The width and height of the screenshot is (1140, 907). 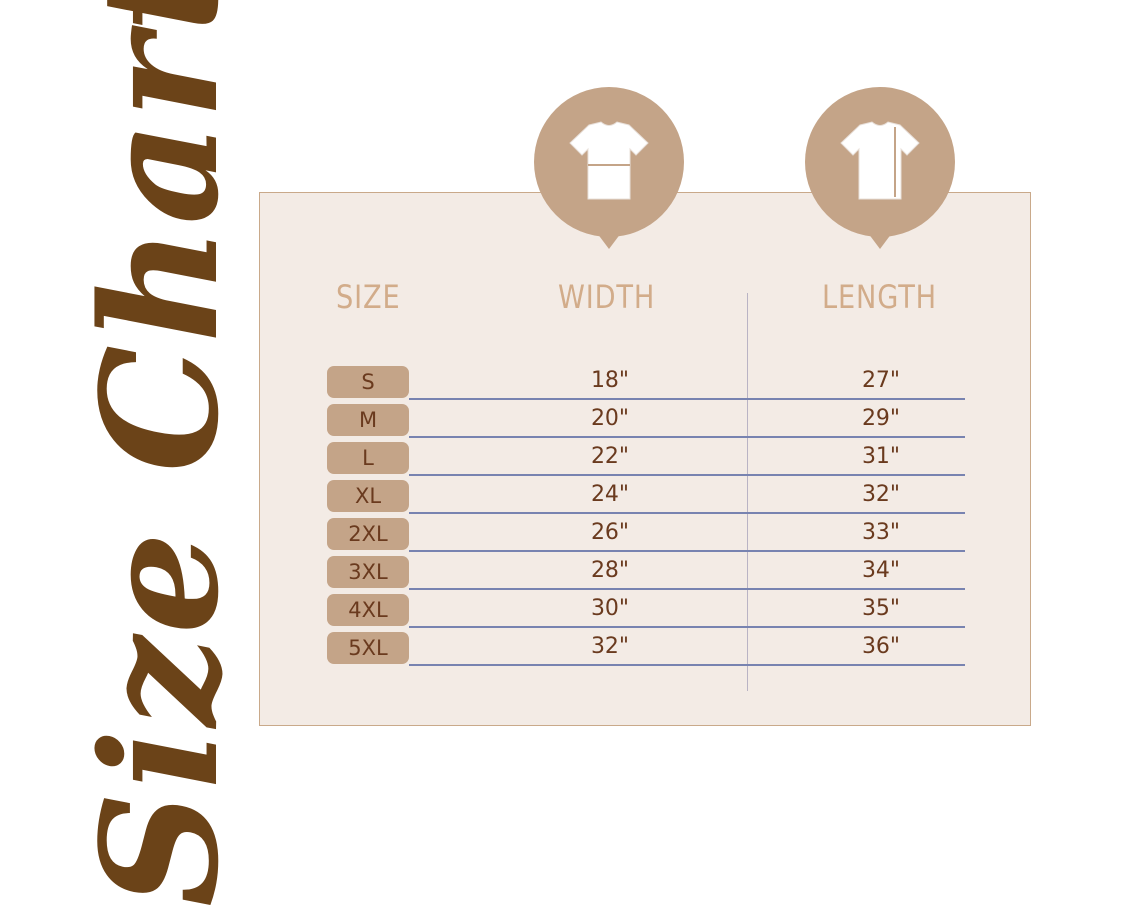 What do you see at coordinates (881, 646) in the screenshot?
I see `length-value: 36"` at bounding box center [881, 646].